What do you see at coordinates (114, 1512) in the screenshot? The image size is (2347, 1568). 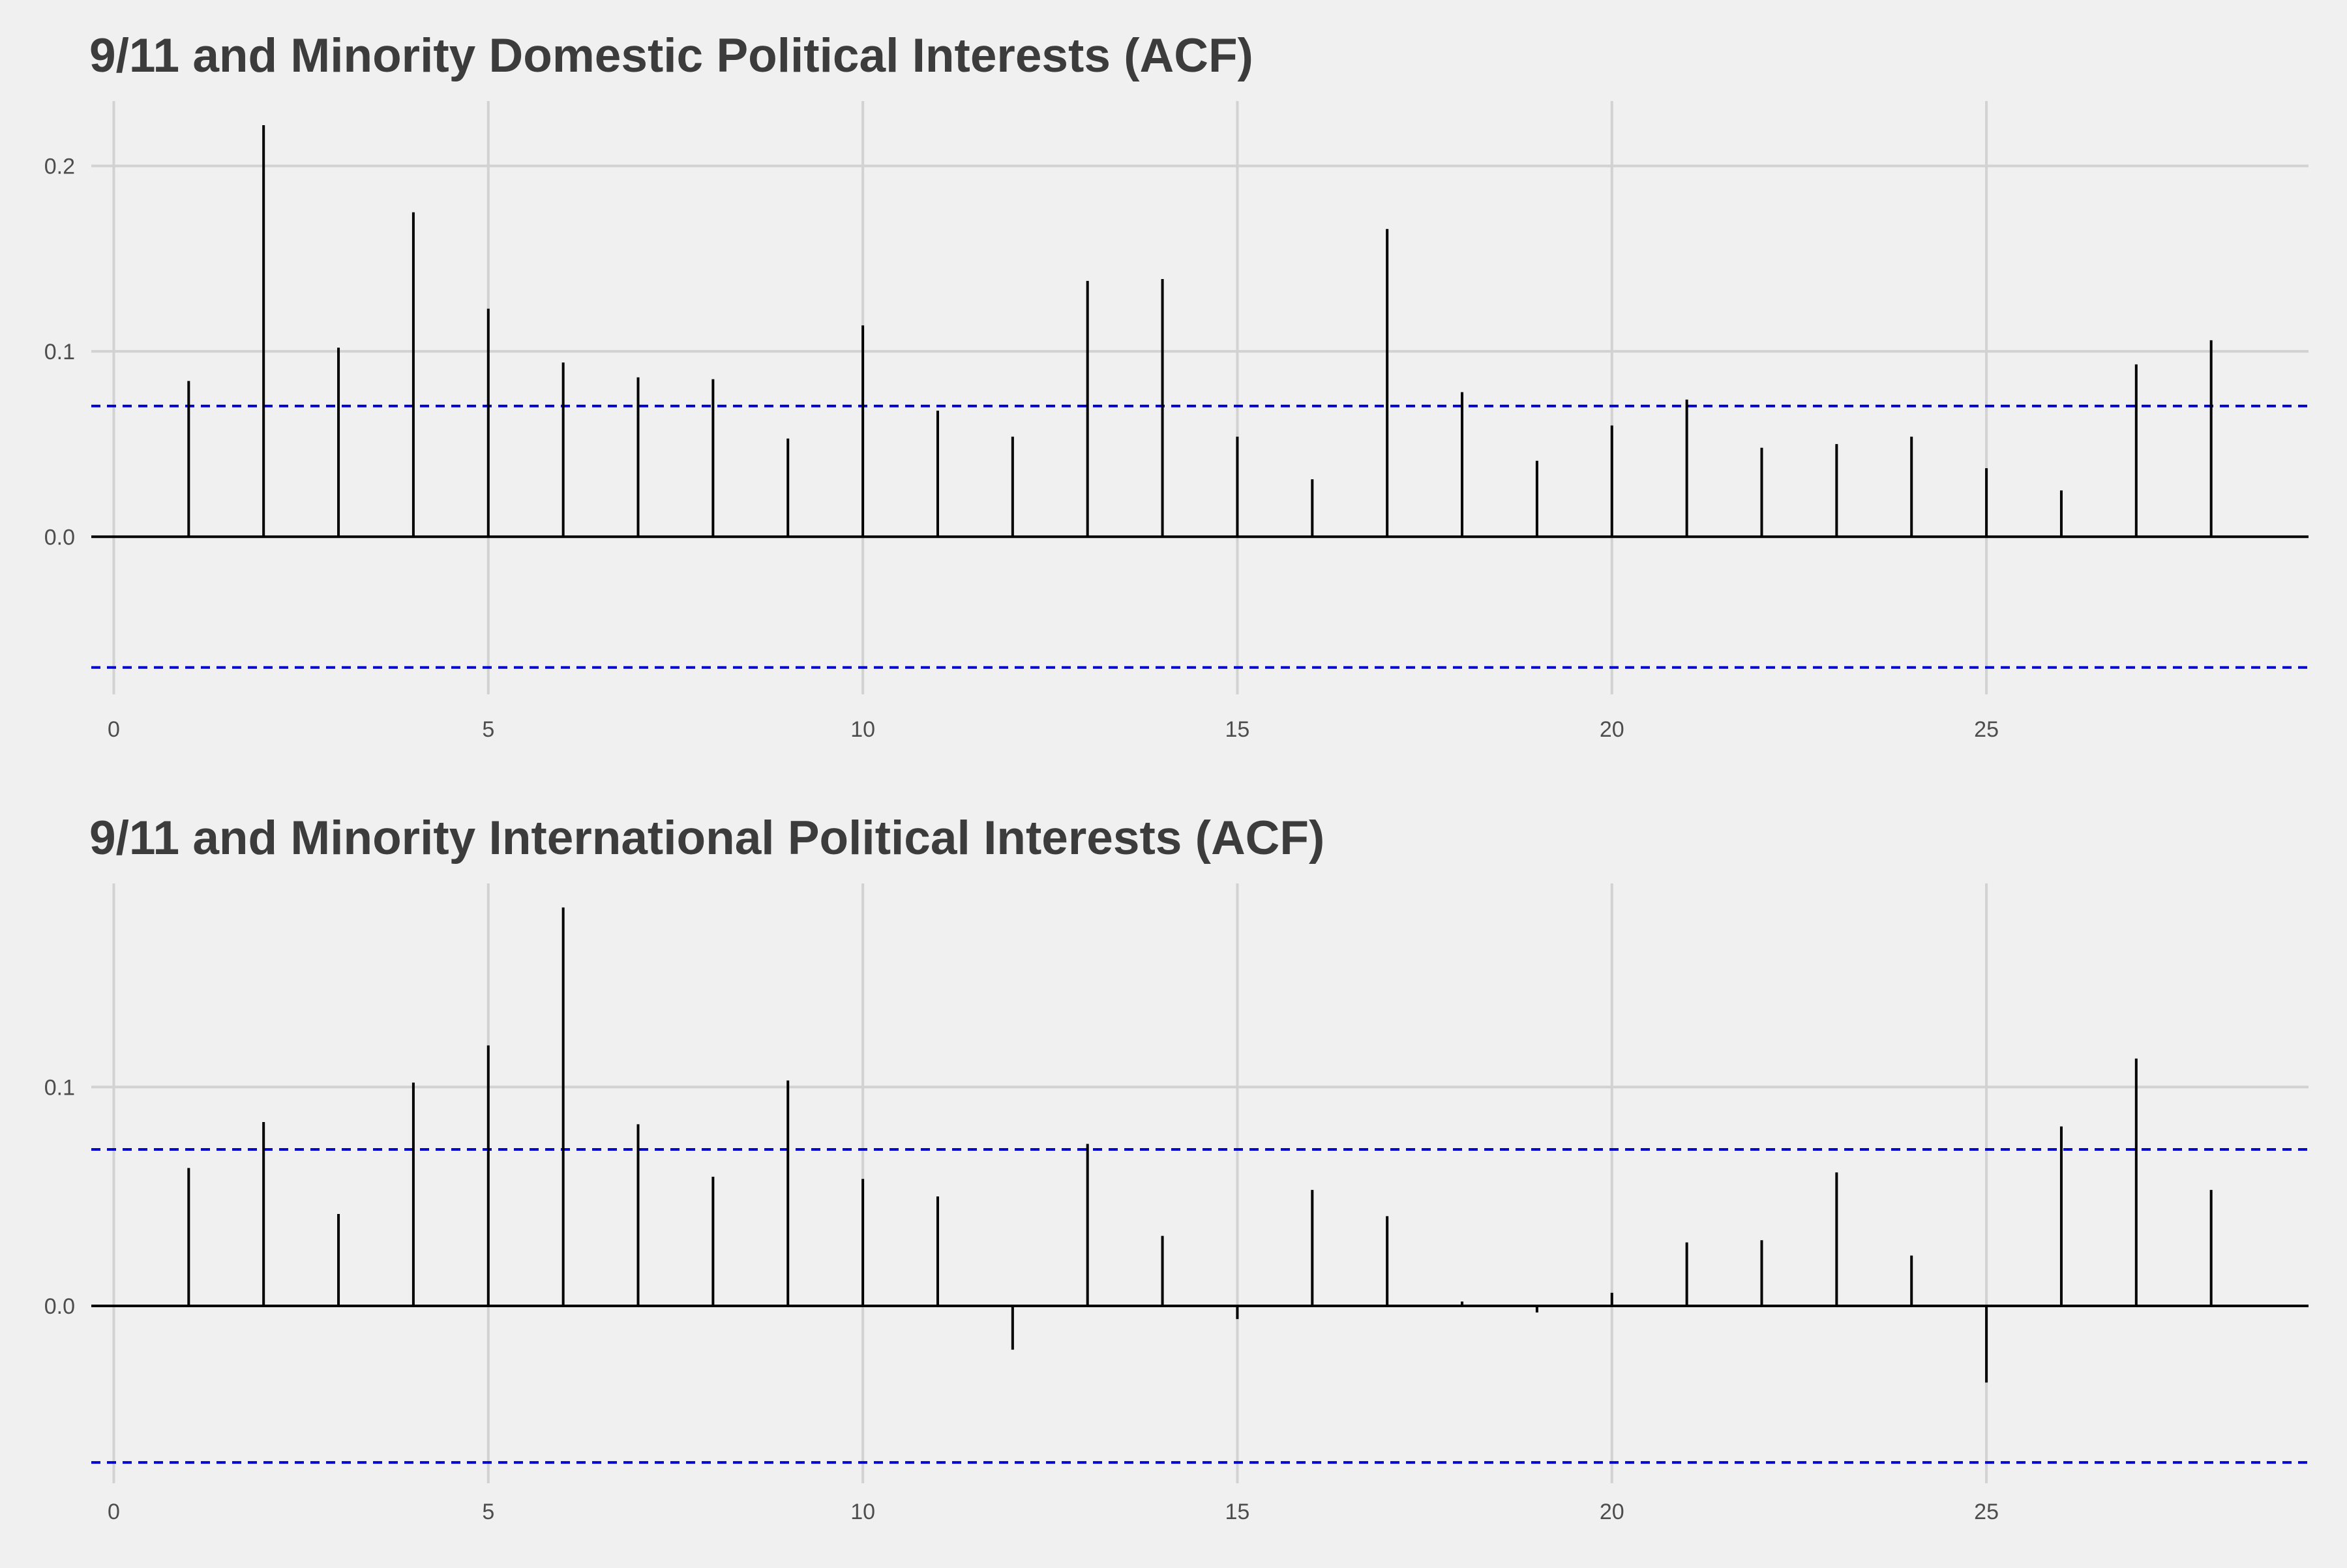 I see `panel-2-x-tick-label: 0` at bounding box center [114, 1512].